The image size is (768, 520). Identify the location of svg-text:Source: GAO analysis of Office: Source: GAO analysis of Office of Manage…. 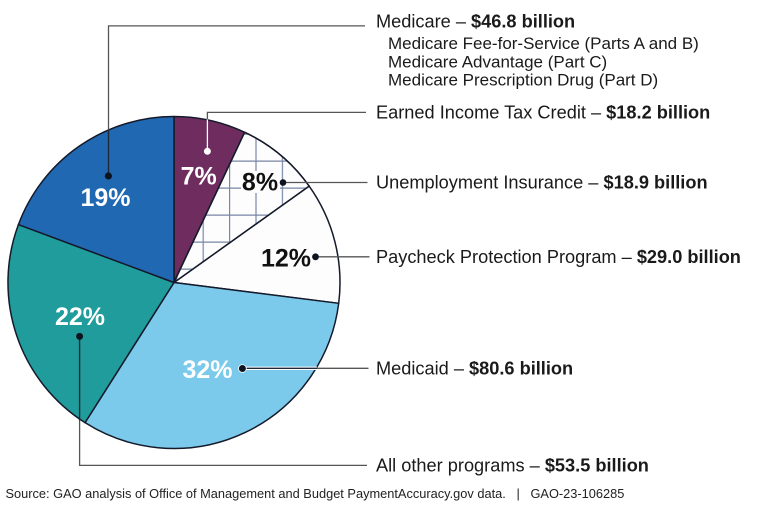
(315, 493).